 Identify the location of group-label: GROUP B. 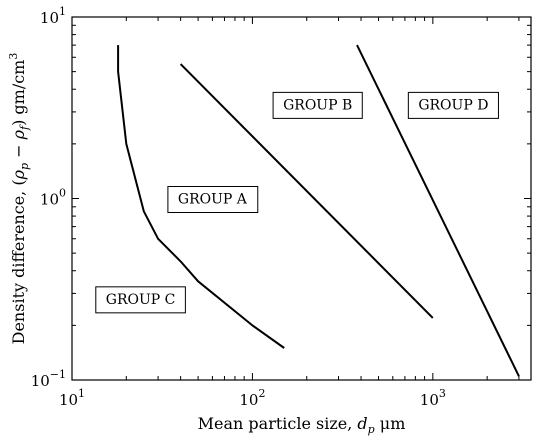
(317, 105).